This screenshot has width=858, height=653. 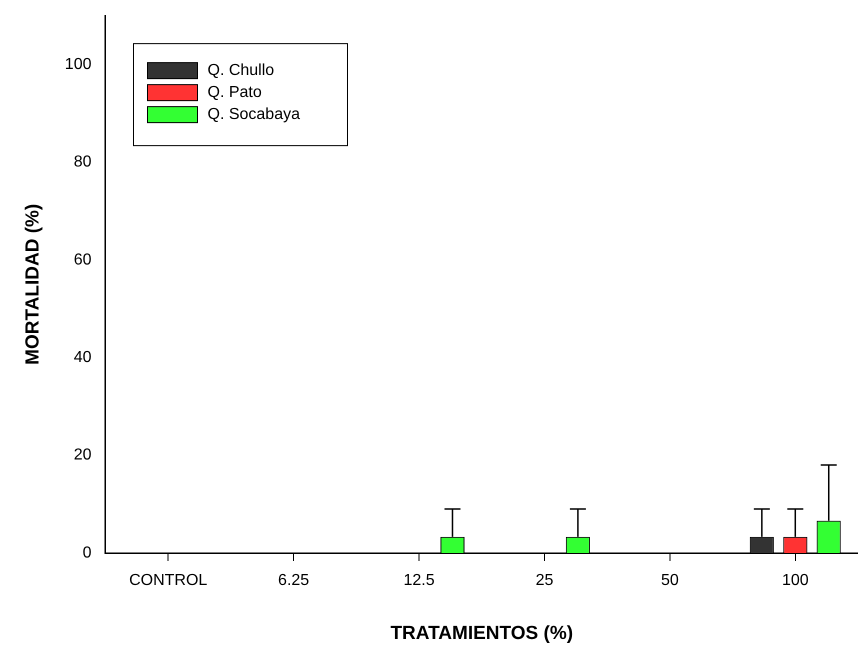 What do you see at coordinates (78, 64) in the screenshot?
I see `y-tick-label: 100` at bounding box center [78, 64].